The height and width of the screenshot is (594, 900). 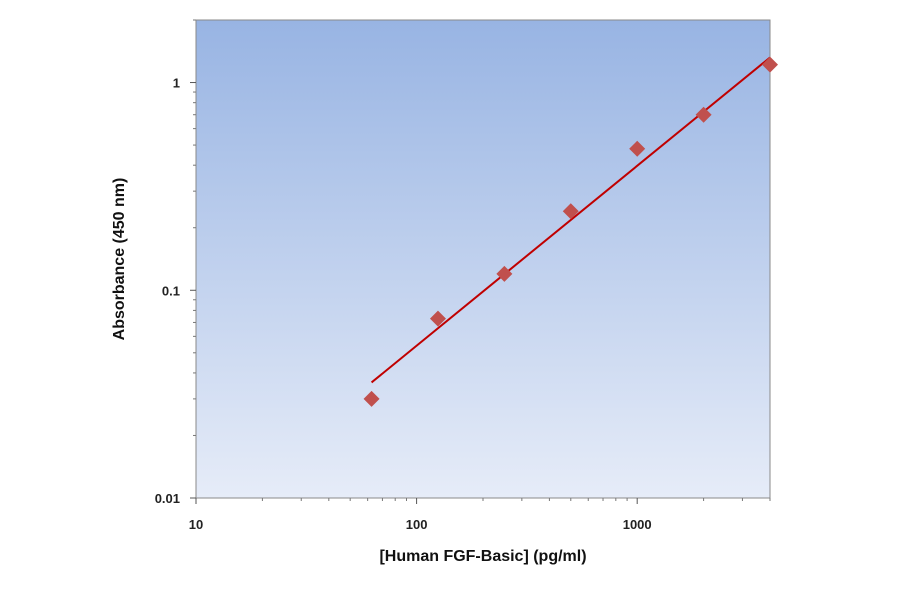 I want to click on x-tick-label: 100, so click(x=417, y=524).